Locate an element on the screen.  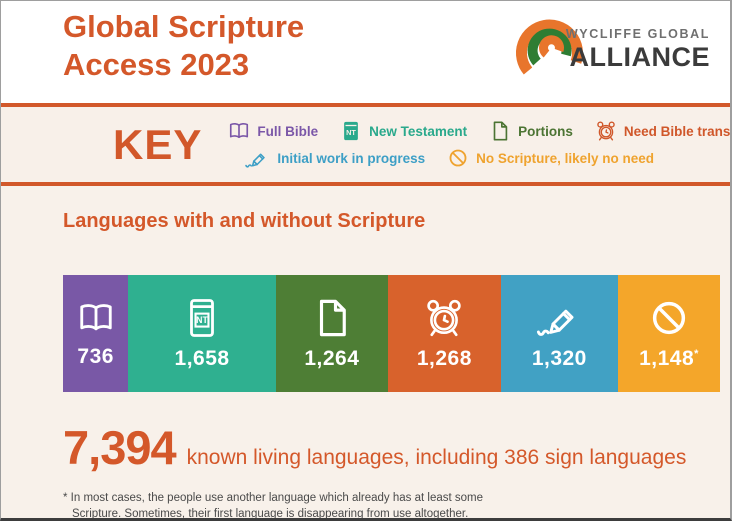
legend-label: Need Bible translation to start is located at coordinates (677, 131).